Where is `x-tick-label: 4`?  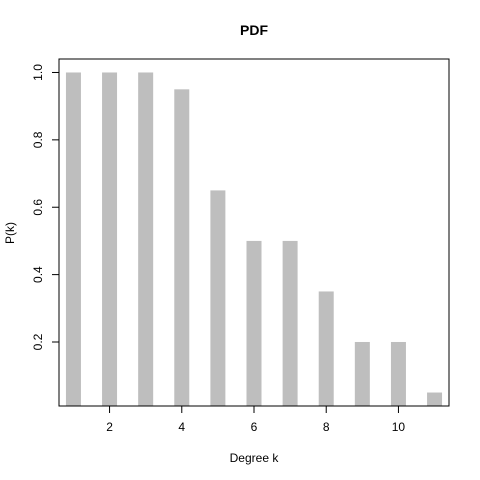
x-tick-label: 4 is located at coordinates (181, 427).